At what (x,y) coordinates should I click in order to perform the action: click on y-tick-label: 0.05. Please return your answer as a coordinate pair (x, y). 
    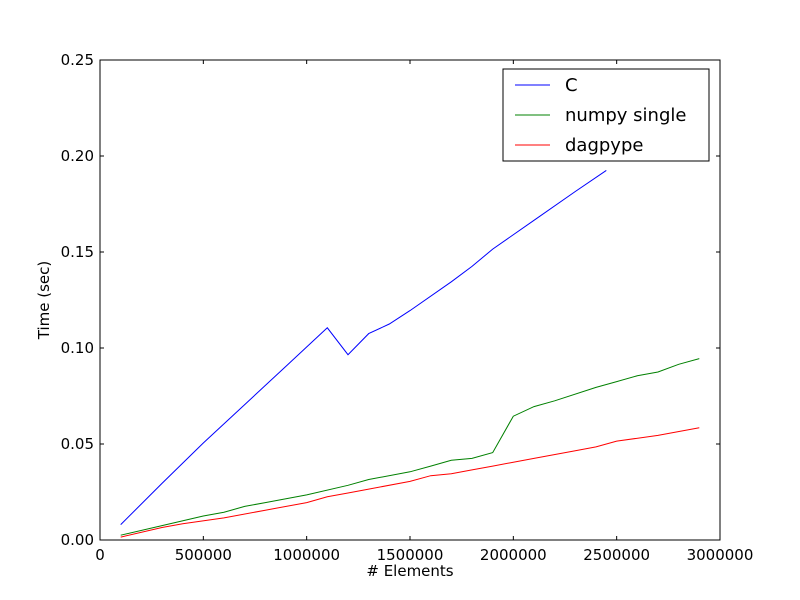
    Looking at the image, I should click on (77, 444).